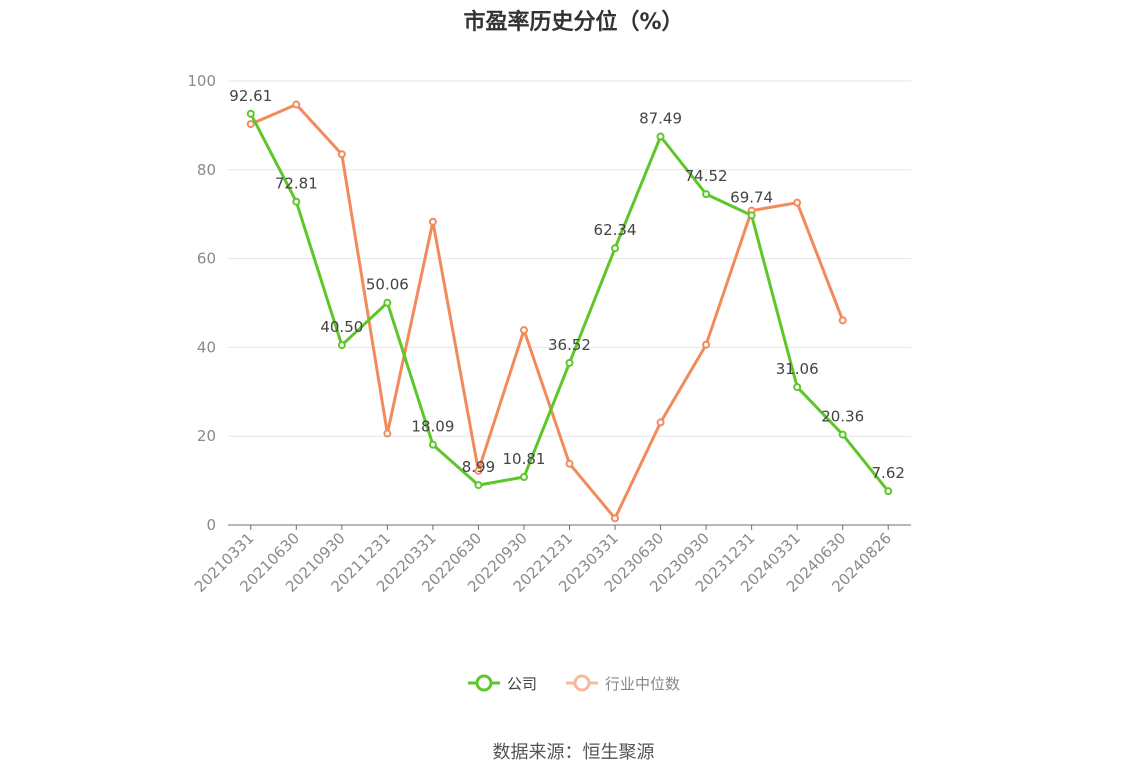  What do you see at coordinates (888, 473) in the screenshot?
I see `data-label: 7.62` at bounding box center [888, 473].